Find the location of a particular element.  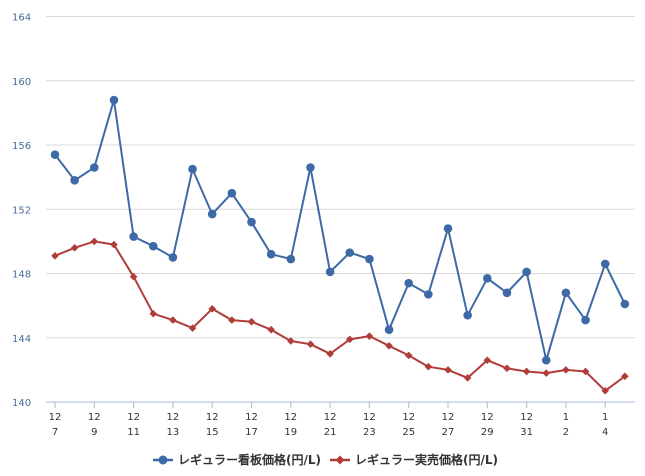

circle-marker-icon is located at coordinates (163, 459).